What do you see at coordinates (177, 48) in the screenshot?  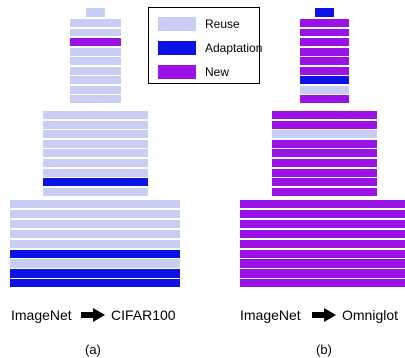 I see `legend-swatch-adaptation` at bounding box center [177, 48].